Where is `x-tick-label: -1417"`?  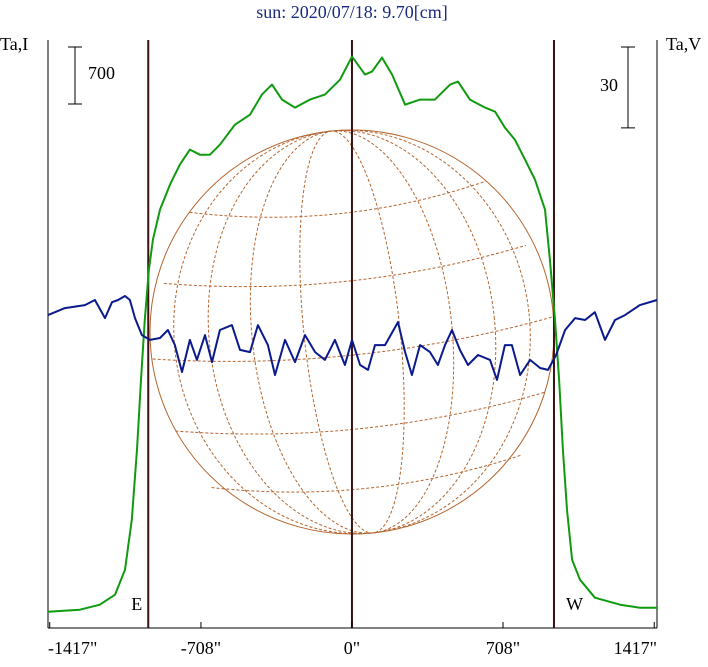 x-tick-label: -1417" is located at coordinates (72, 648).